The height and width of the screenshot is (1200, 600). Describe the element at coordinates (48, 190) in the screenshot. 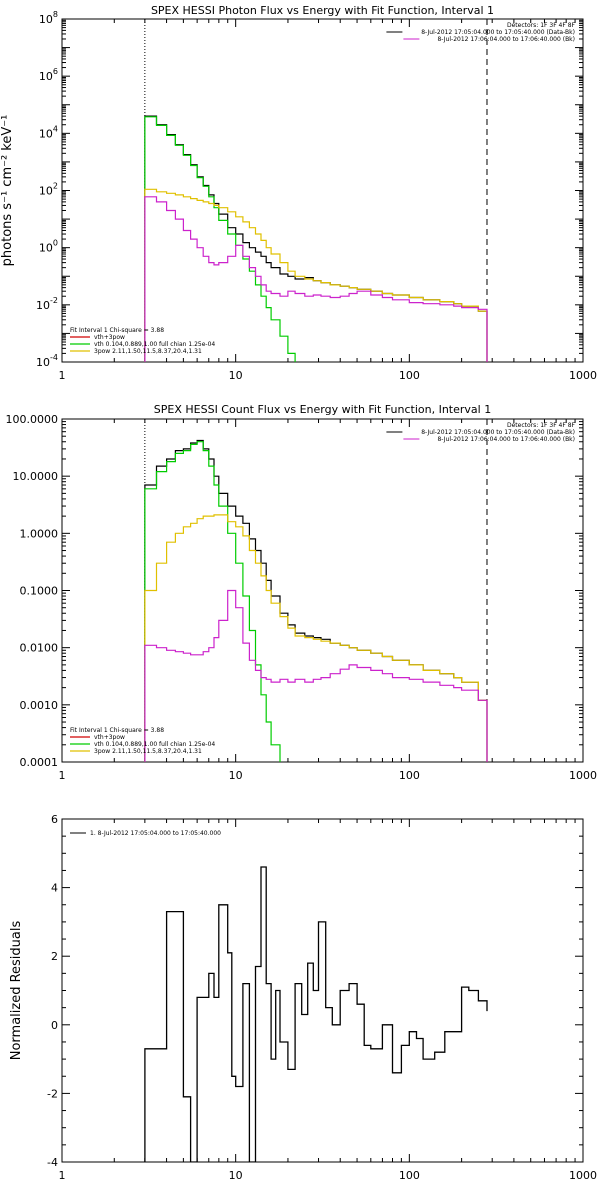

I see `y-tick-label: 10²` at that location.